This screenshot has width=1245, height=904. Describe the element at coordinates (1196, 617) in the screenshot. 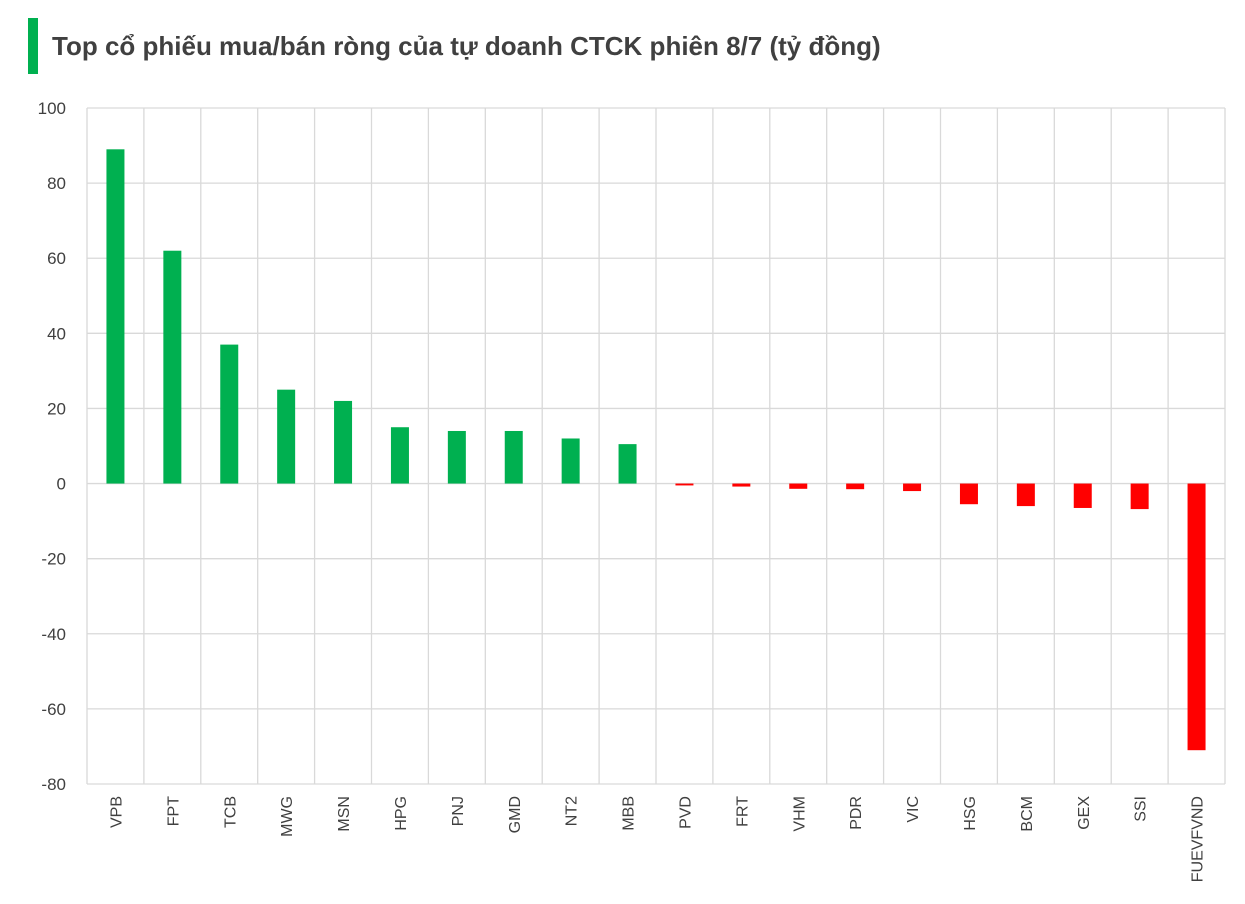

I see `bar-fuevfvnd` at that location.